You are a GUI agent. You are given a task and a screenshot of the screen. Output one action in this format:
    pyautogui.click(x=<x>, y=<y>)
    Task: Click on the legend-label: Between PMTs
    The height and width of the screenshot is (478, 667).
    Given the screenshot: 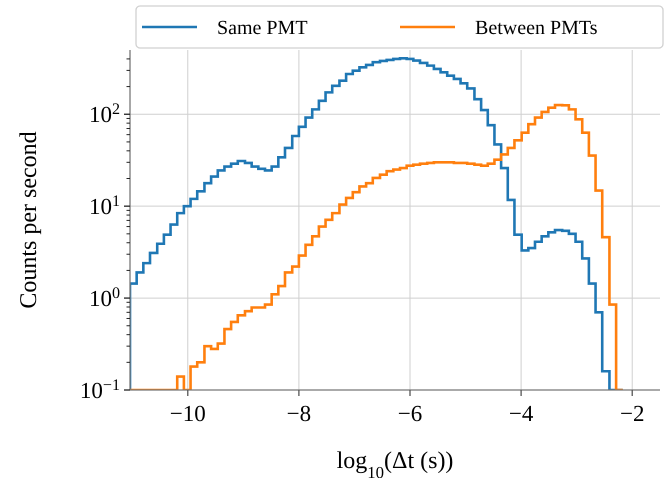 What is the action you would take?
    pyautogui.click(x=536, y=28)
    